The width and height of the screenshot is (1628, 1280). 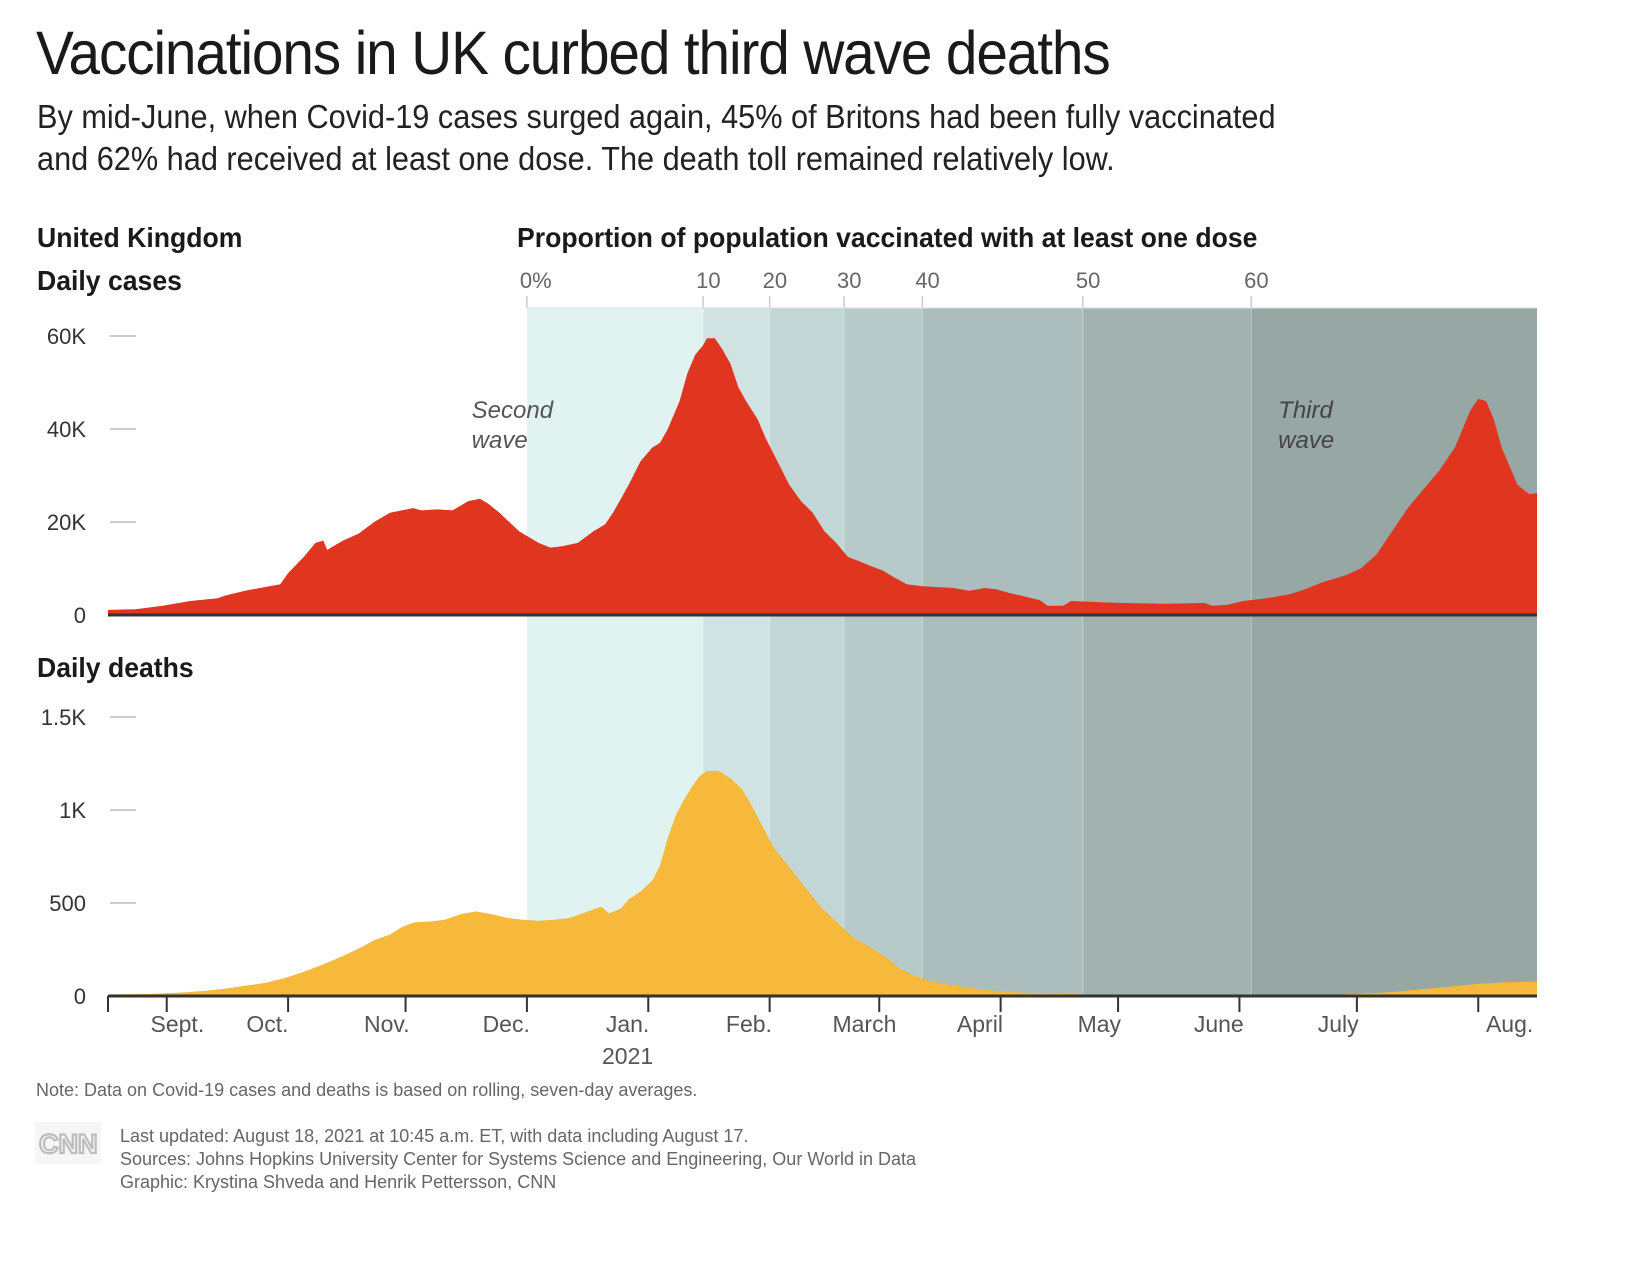 I want to click on x-tick-label: July, so click(x=1338, y=1024).